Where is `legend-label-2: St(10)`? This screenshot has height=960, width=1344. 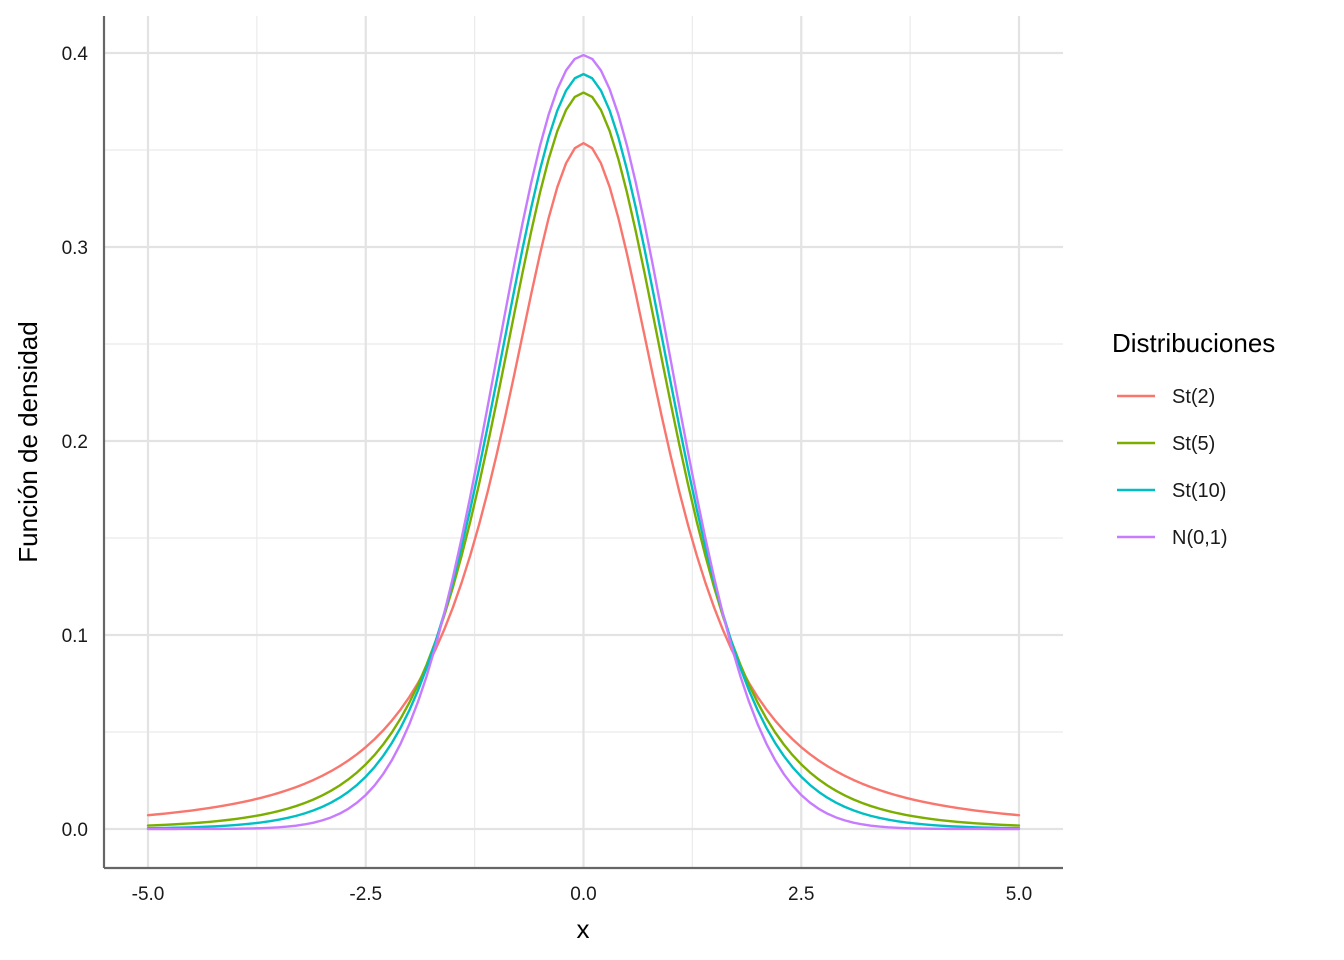 legend-label-2: St(10) is located at coordinates (1199, 491).